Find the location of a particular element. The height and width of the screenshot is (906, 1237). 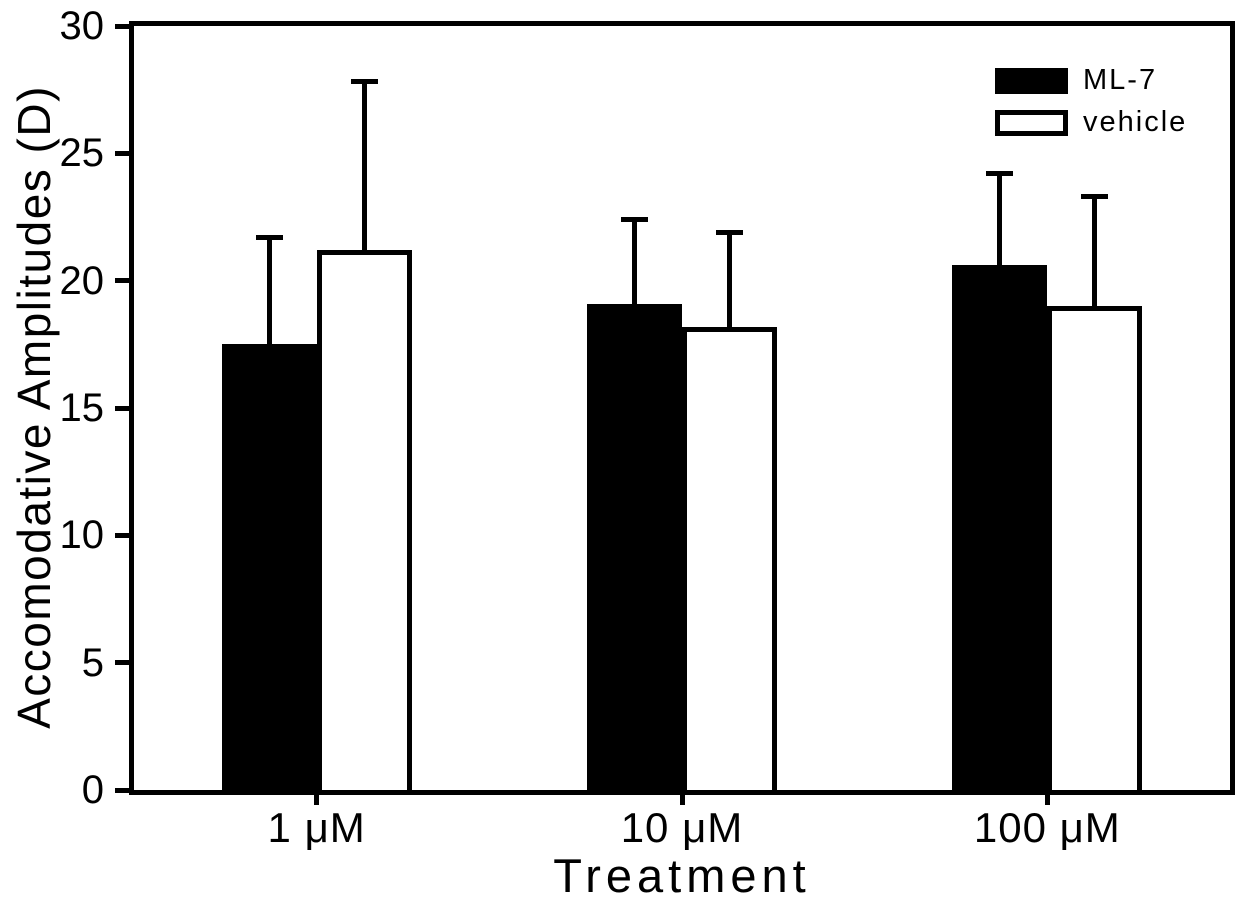

x-tick-label-100-m: 100 μM is located at coordinates (1047, 827).